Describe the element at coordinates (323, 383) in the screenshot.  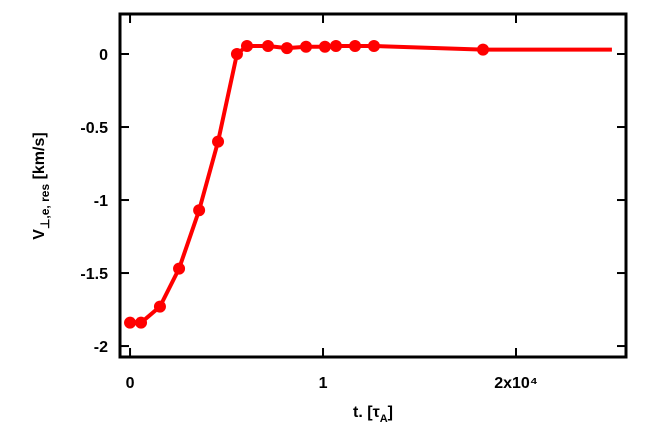
I see `x-tick-label: 1` at that location.